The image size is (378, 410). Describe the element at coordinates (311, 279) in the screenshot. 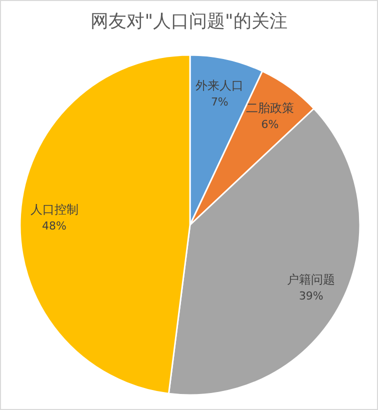

I see `slice-label: 户籍问题` at that location.